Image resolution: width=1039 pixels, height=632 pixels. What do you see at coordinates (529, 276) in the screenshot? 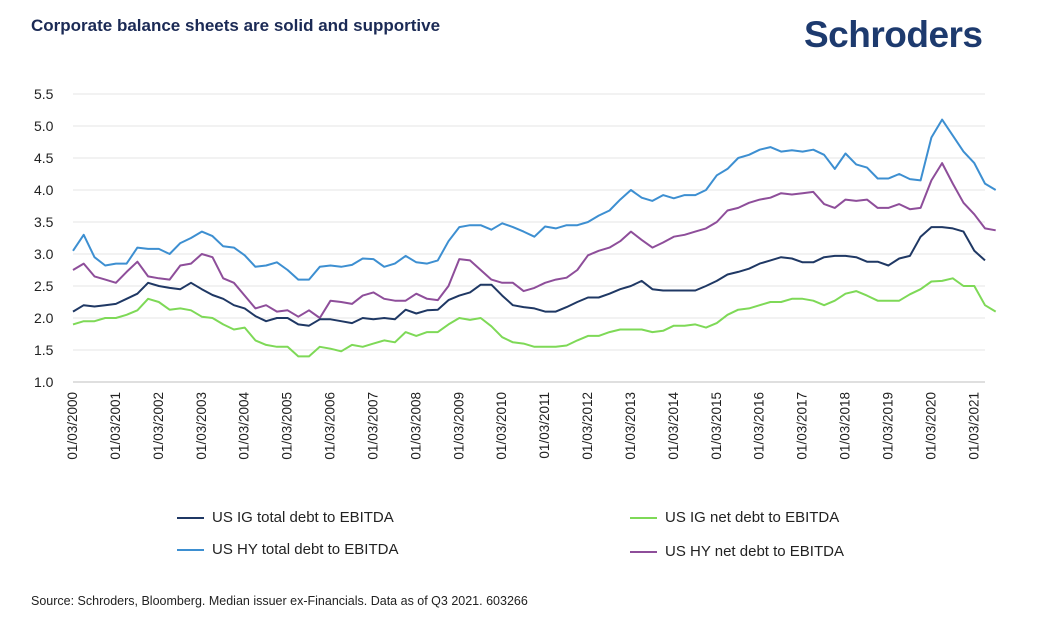
I see `series-line-us-ig-total-debt-to-ebitda` at bounding box center [529, 276].